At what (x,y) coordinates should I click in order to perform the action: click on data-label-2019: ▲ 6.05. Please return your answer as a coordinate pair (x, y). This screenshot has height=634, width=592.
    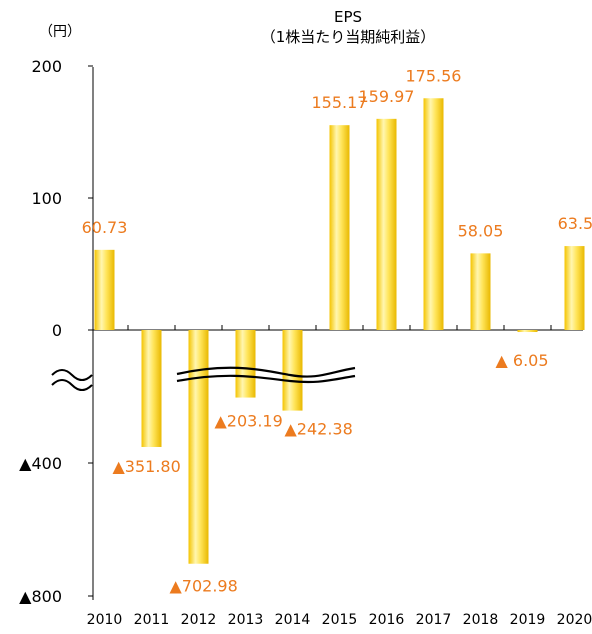
    Looking at the image, I should click on (522, 360).